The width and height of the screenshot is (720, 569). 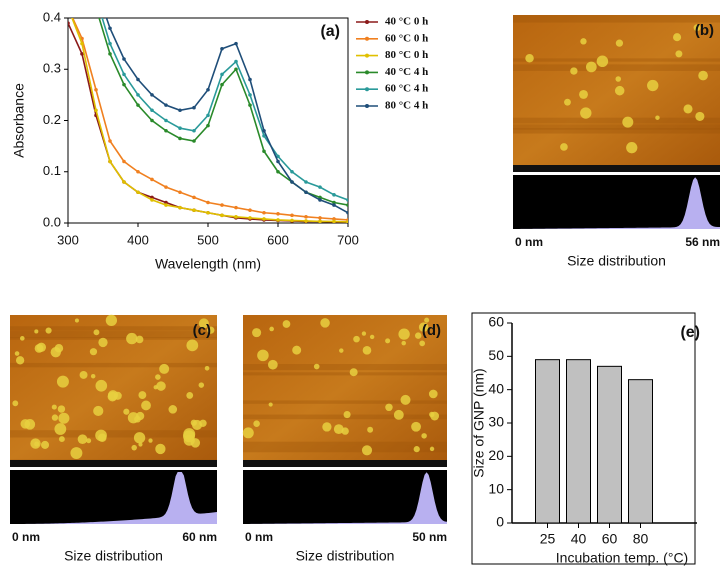 I want to click on histogram-label: Size distribution, so click(x=616, y=261).